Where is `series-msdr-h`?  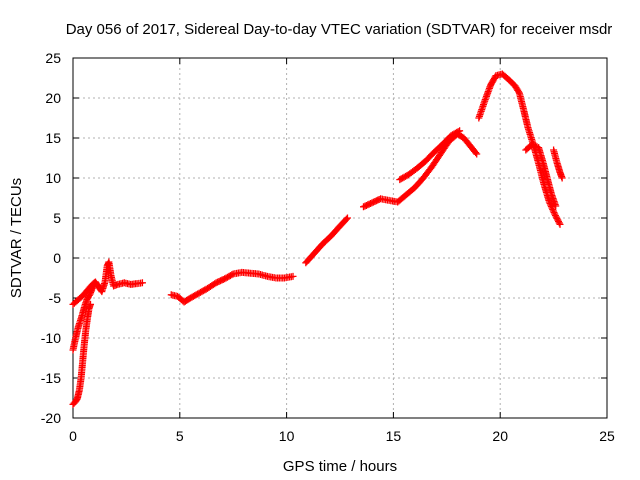 series-msdr-h is located at coordinates (519, 149).